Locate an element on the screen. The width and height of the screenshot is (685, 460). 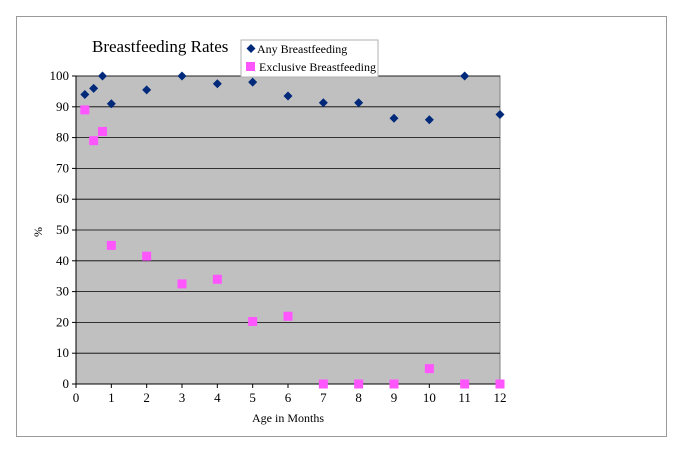
x-tick-label: 6 is located at coordinates (288, 397).